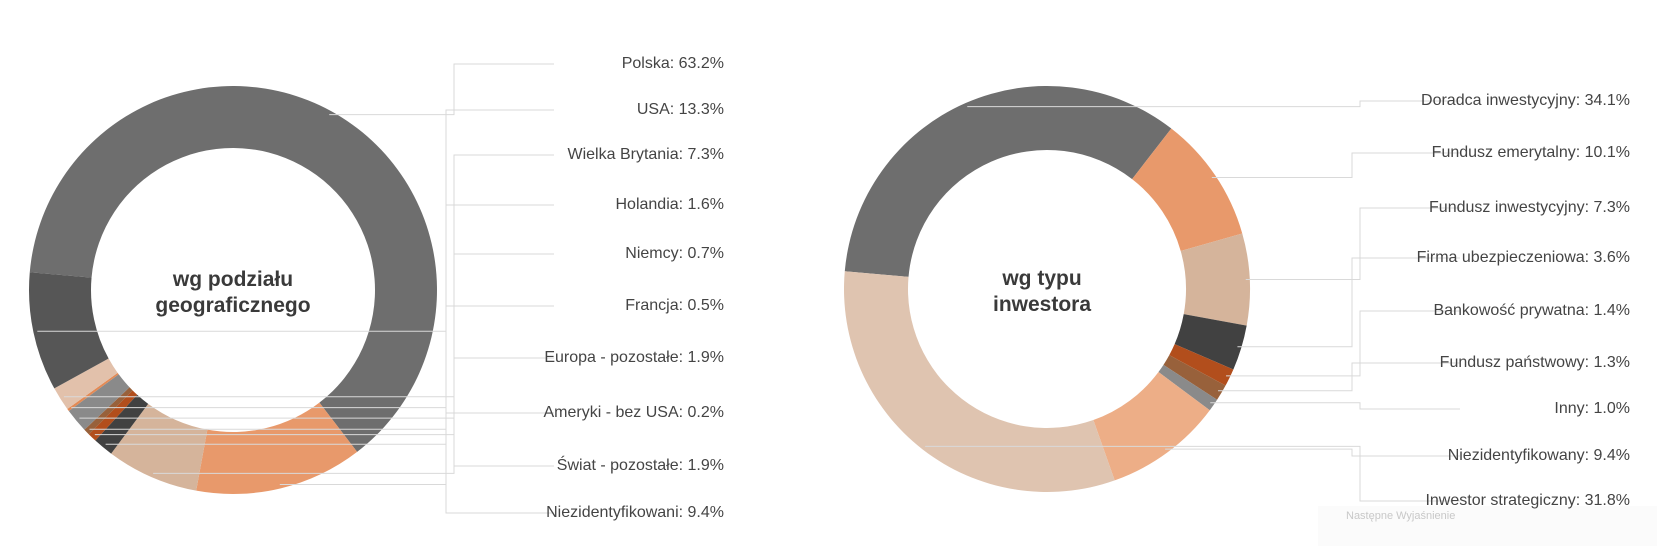 This screenshot has width=1657, height=551. I want to click on chart-1-label-10: Niezidentyfikowani: 9.4%, so click(635, 512).